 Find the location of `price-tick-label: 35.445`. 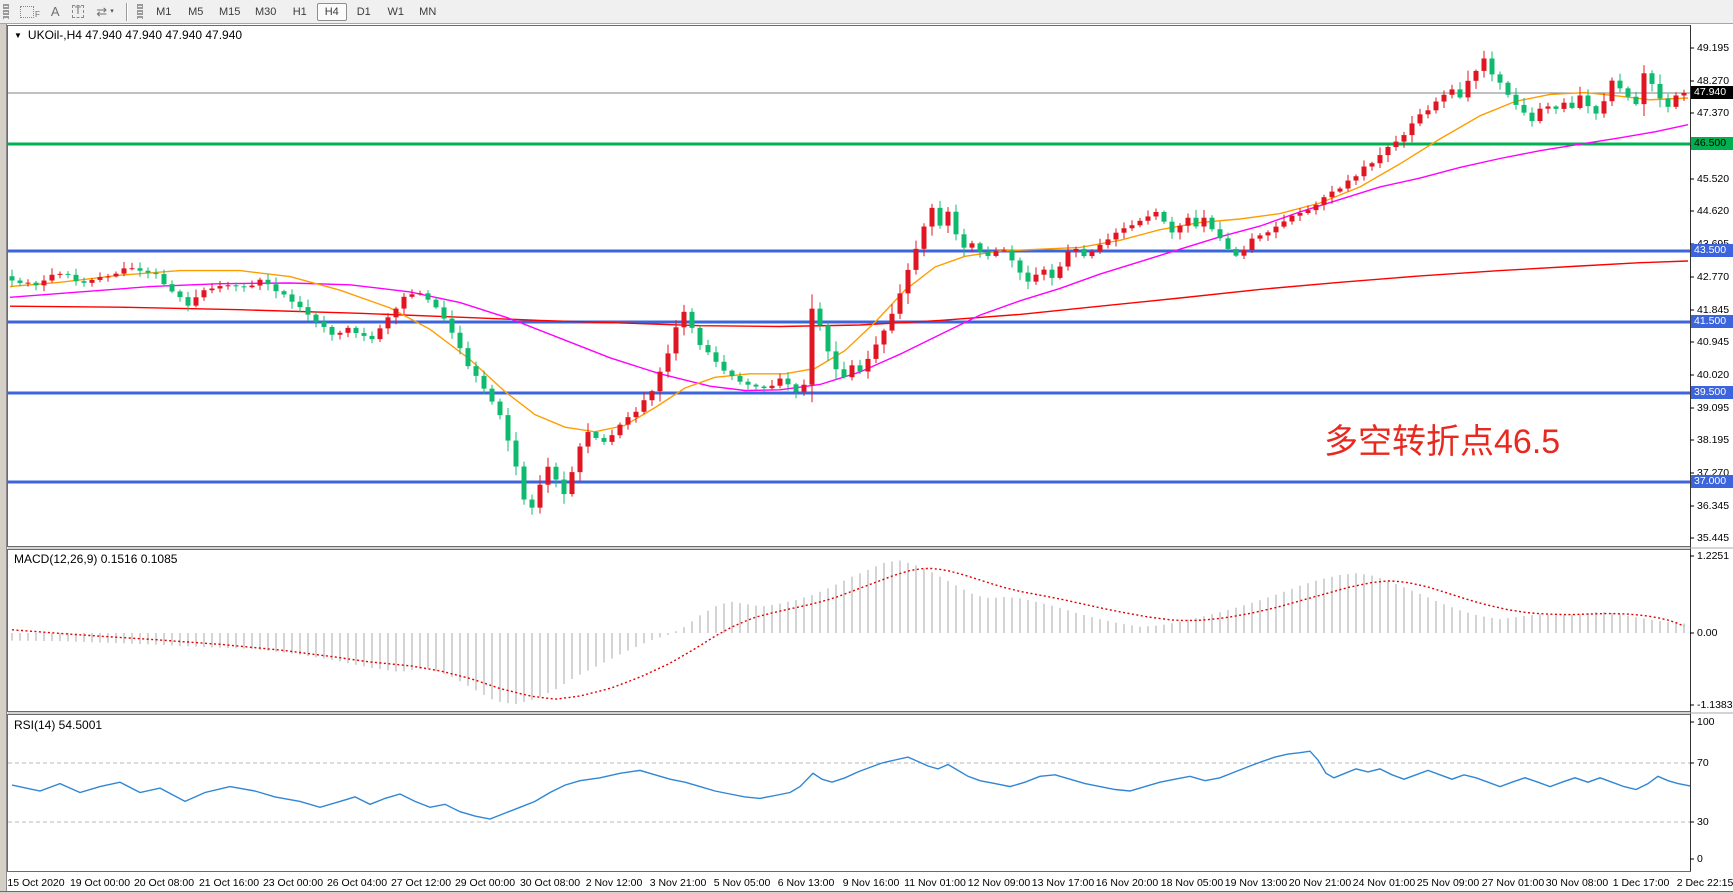

price-tick-label: 35.445 is located at coordinates (1713, 538).